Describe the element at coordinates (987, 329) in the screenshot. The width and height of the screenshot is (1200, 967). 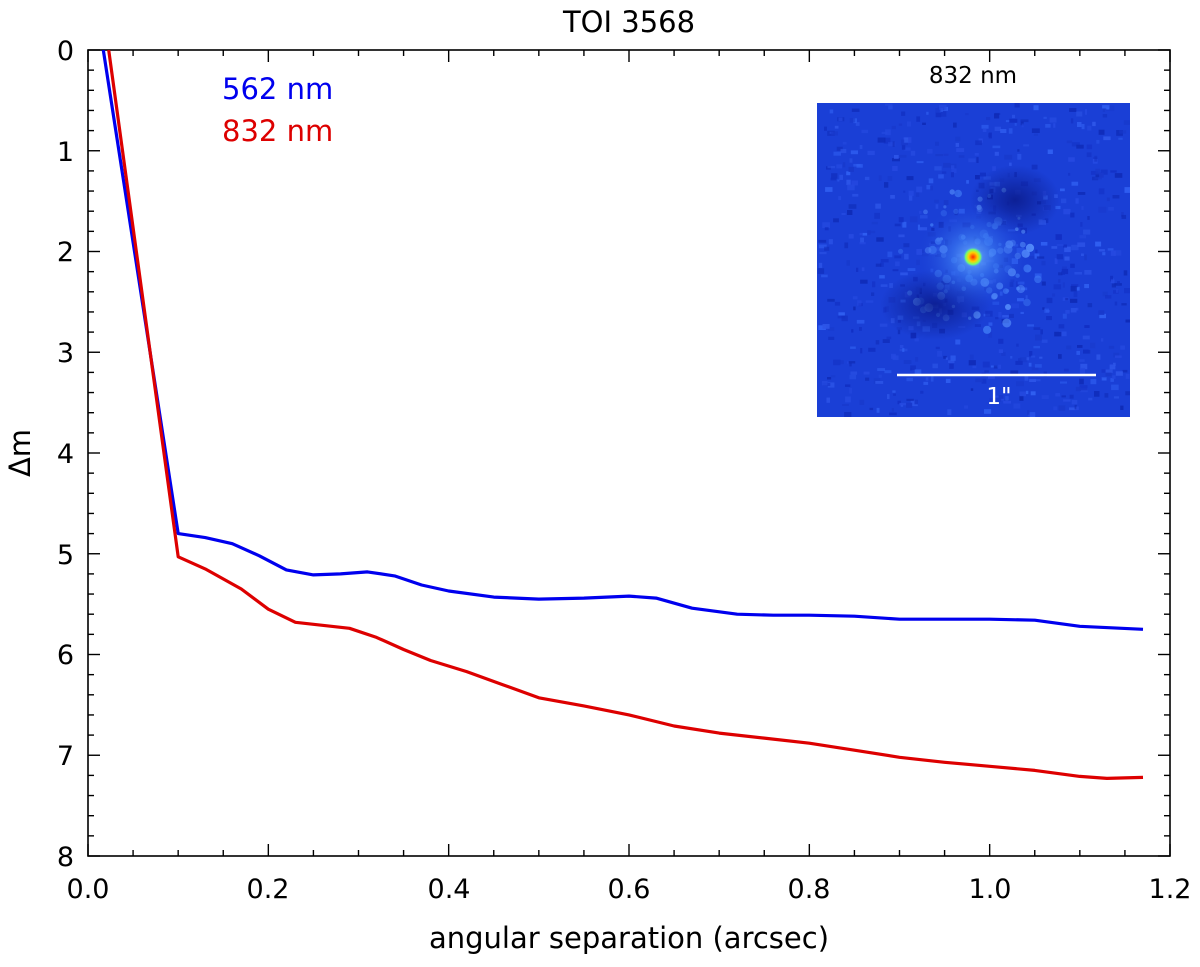
I see `speckle-blob` at that location.